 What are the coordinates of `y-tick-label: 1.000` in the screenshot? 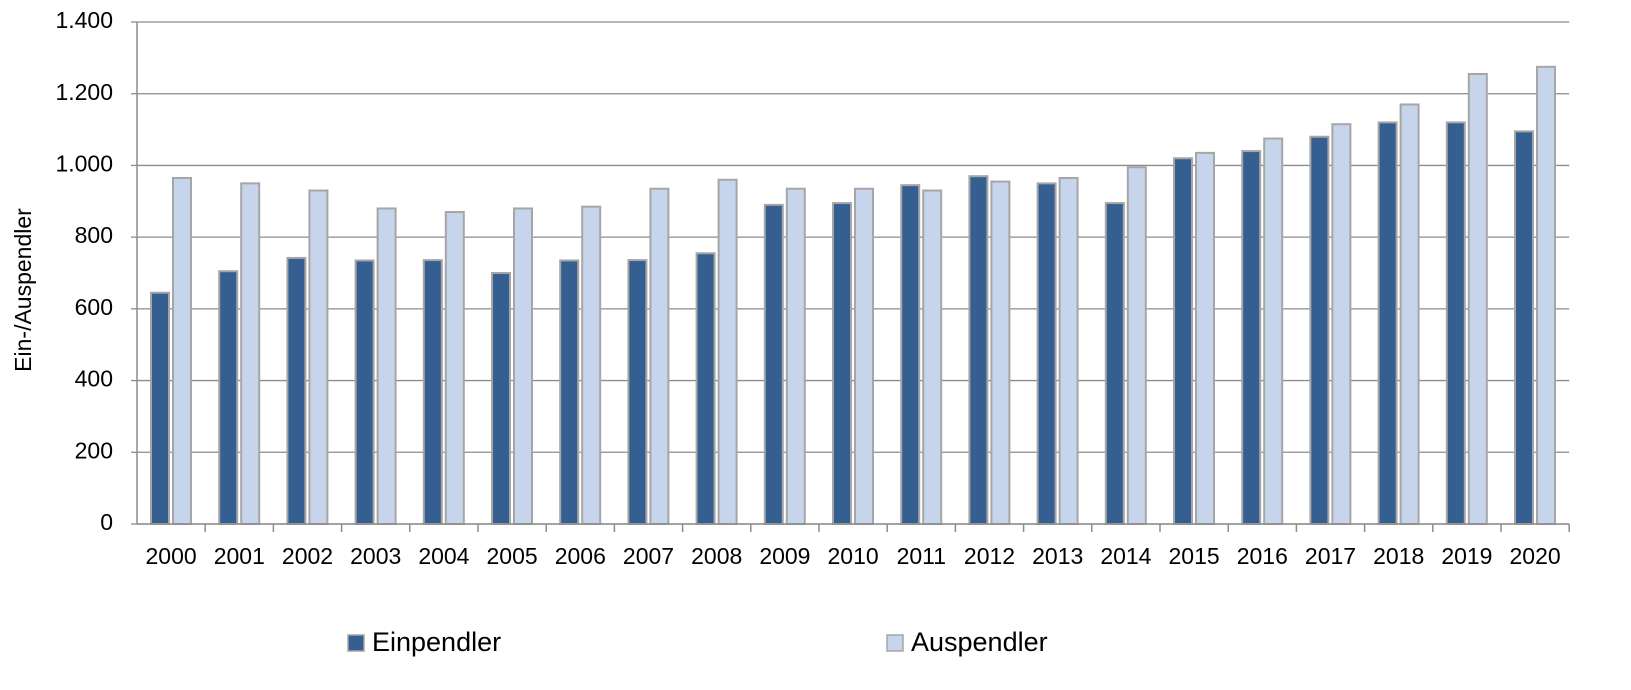 It's located at (84, 164).